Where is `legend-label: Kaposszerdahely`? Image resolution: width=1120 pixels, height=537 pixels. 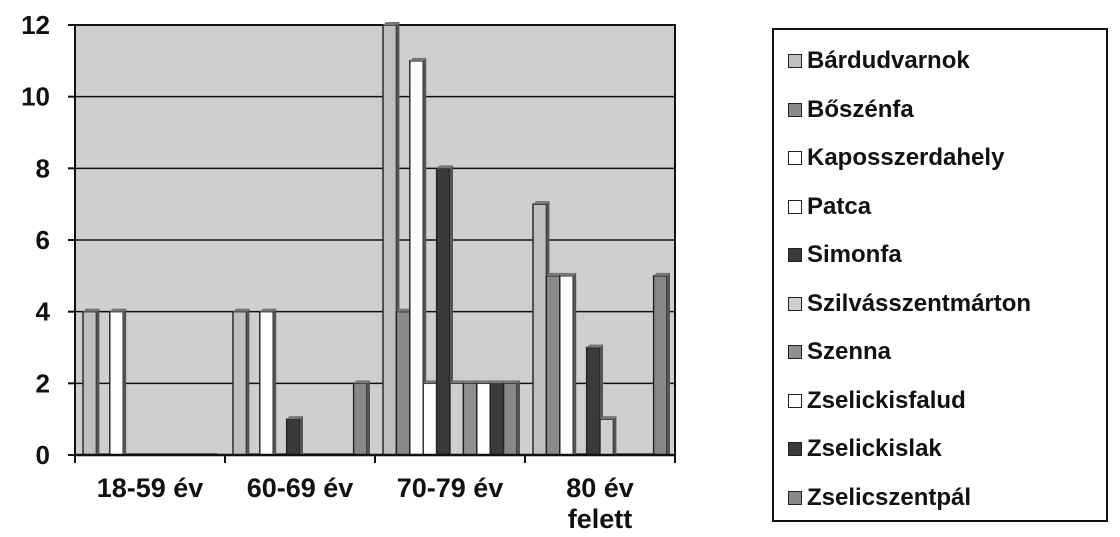 legend-label: Kaposszerdahely is located at coordinates (906, 157).